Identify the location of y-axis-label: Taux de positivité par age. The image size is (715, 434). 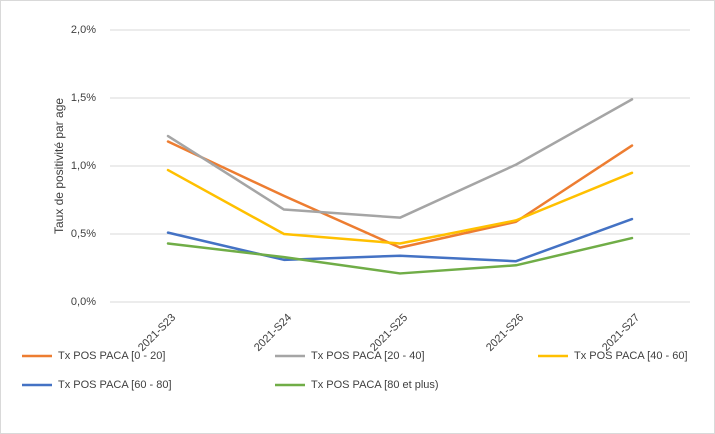
(59, 166).